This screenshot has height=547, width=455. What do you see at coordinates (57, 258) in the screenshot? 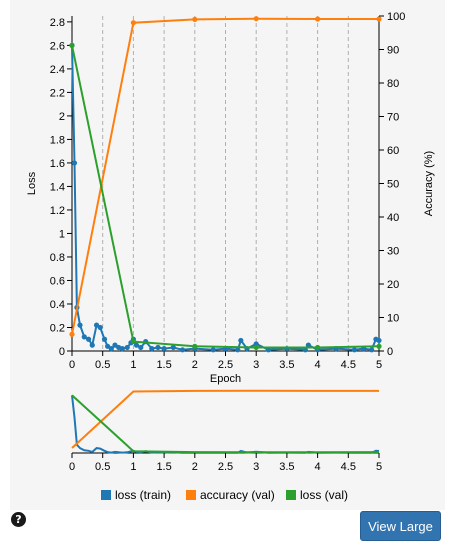
I see `y-tick-label: 0.8` at bounding box center [57, 258].